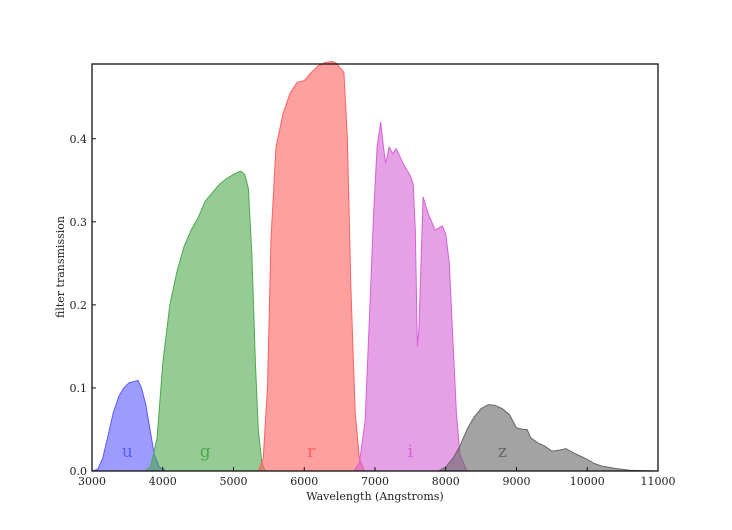 This screenshot has height=530, width=732. I want to click on y-axis-ticks: 0.0 0.1 0.2 0.3 0.4, so click(83, 305).